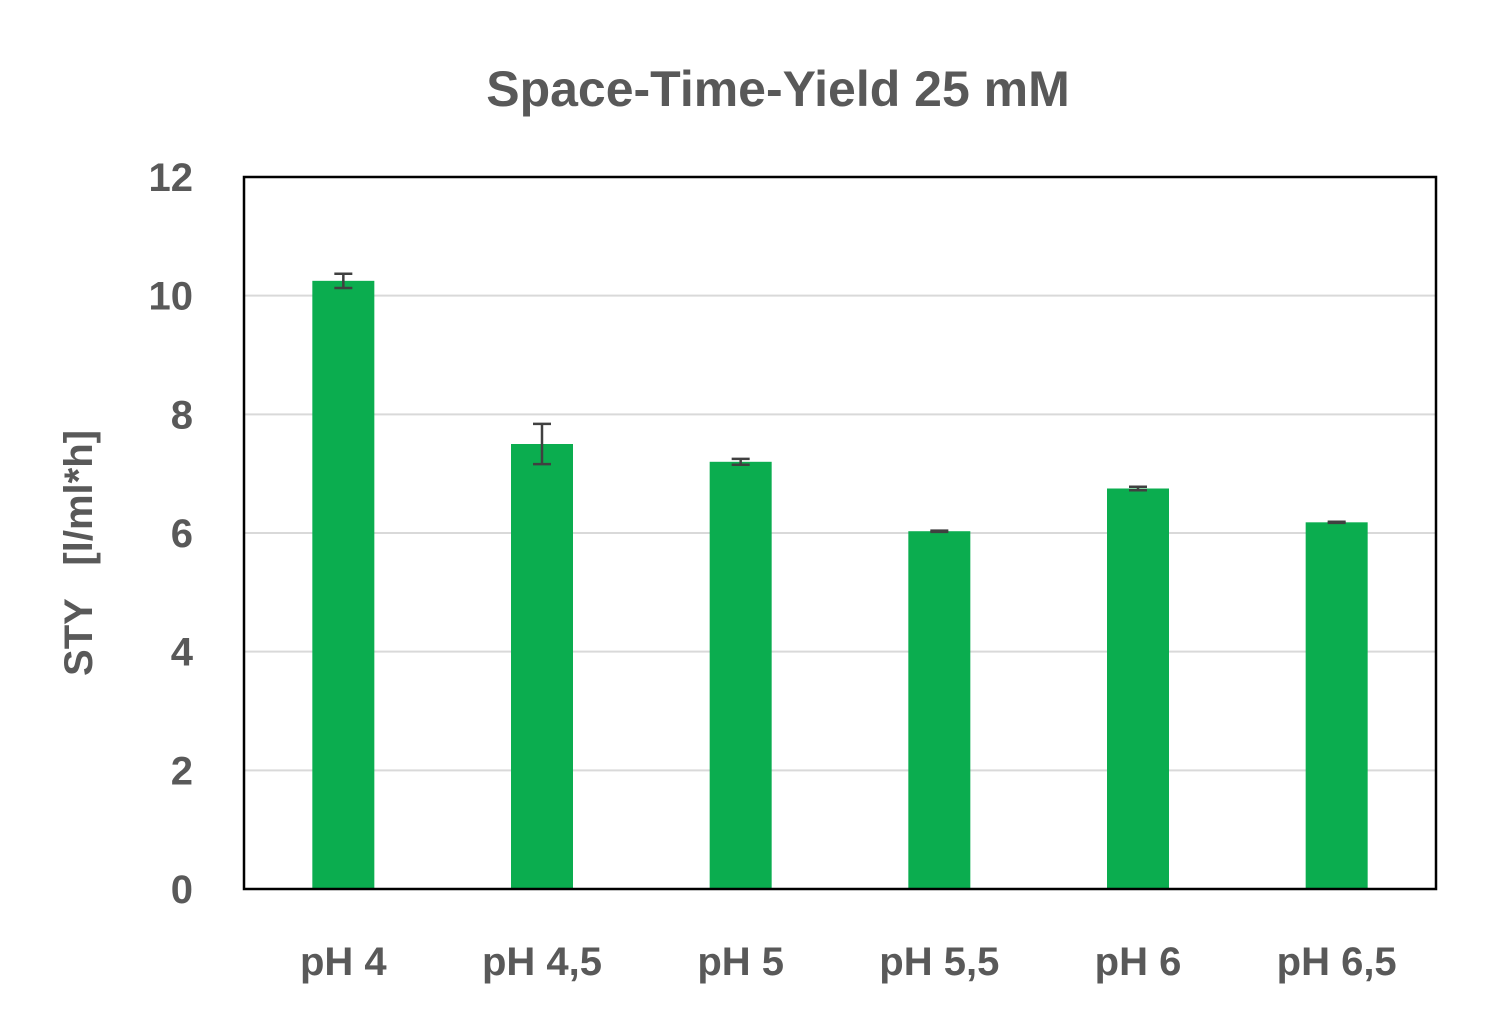 The image size is (1487, 1022). I want to click on x-tick-label: pH 4, so click(343, 962).